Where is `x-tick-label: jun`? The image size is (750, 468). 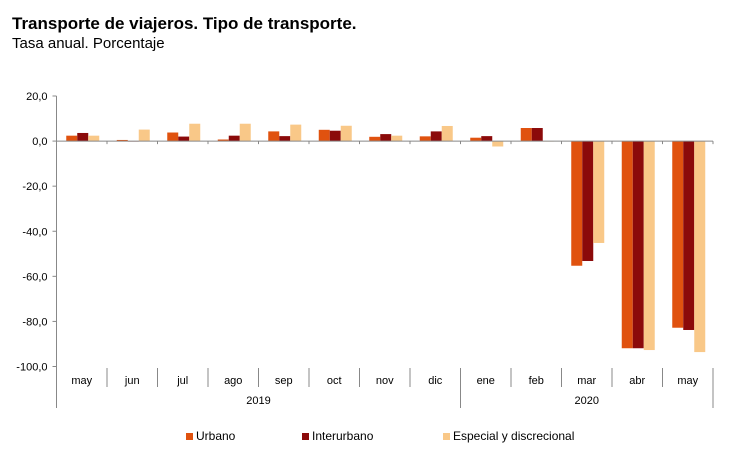
x-tick-label: jun is located at coordinates (132, 381).